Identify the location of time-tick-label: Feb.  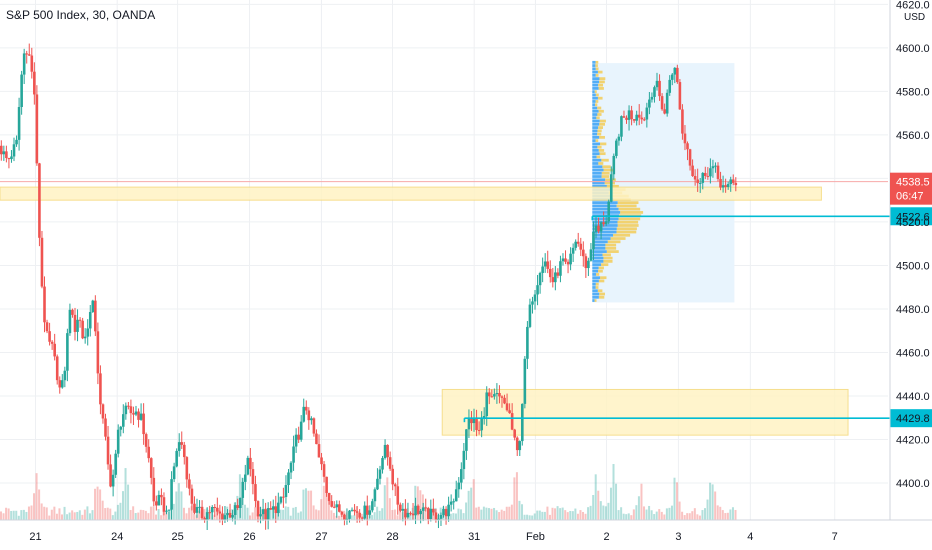
(535, 537).